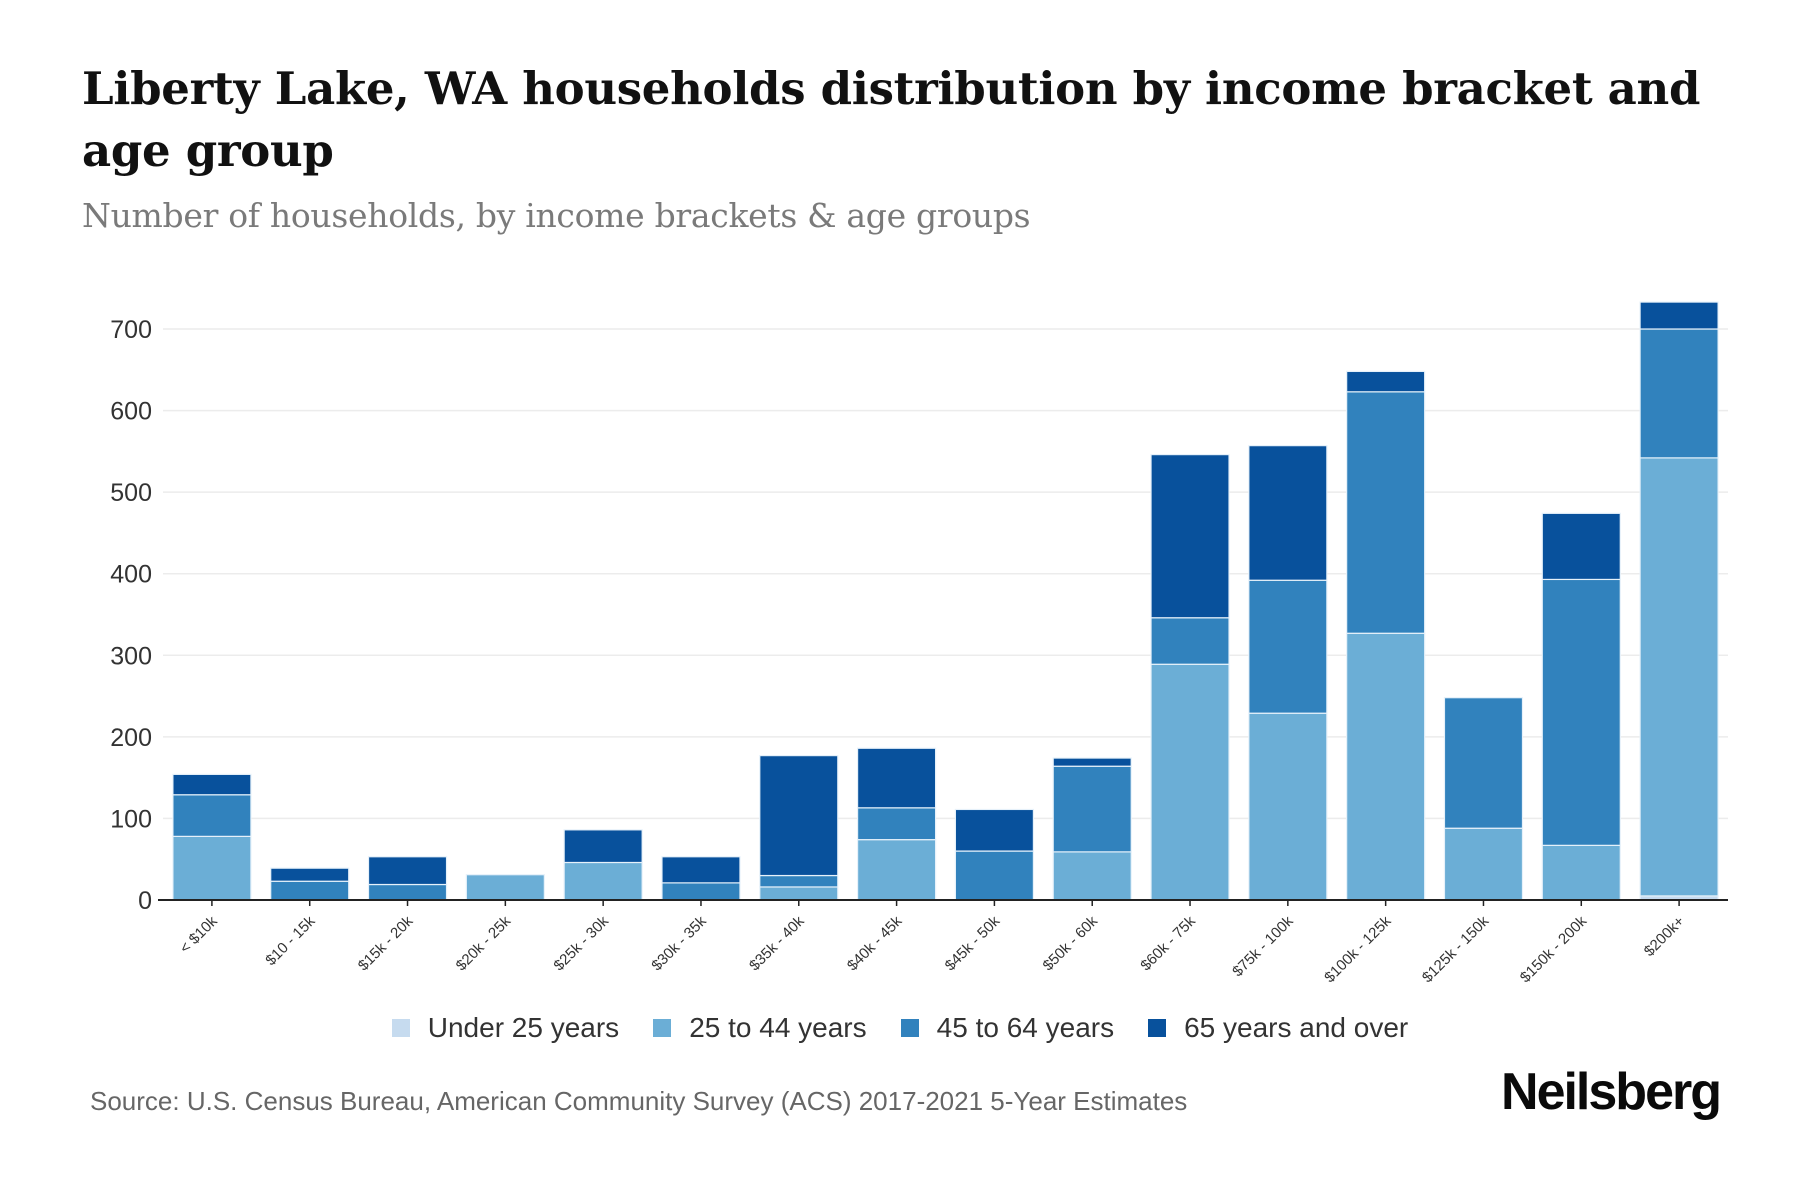 This screenshot has width=1800, height=1200. I want to click on x-tick-label: $75k - 100k, so click(1263, 946).